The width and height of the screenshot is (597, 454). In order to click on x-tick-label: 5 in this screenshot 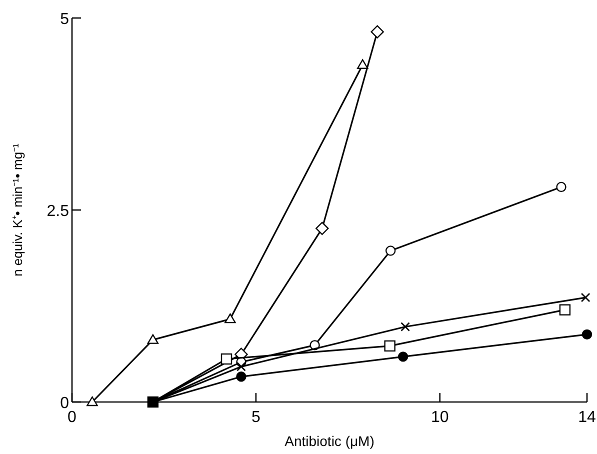, I will do `click(255, 417)`.